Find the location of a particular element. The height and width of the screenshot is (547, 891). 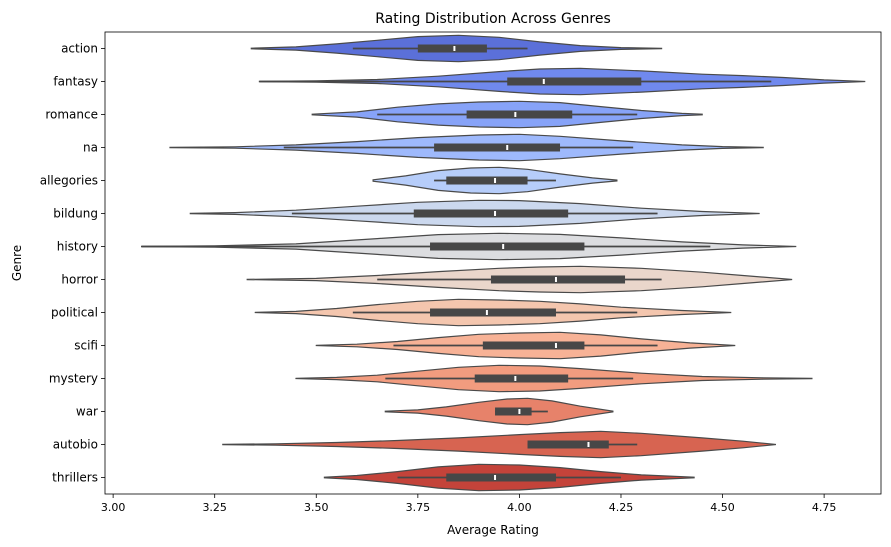

violin-na is located at coordinates (466, 147).